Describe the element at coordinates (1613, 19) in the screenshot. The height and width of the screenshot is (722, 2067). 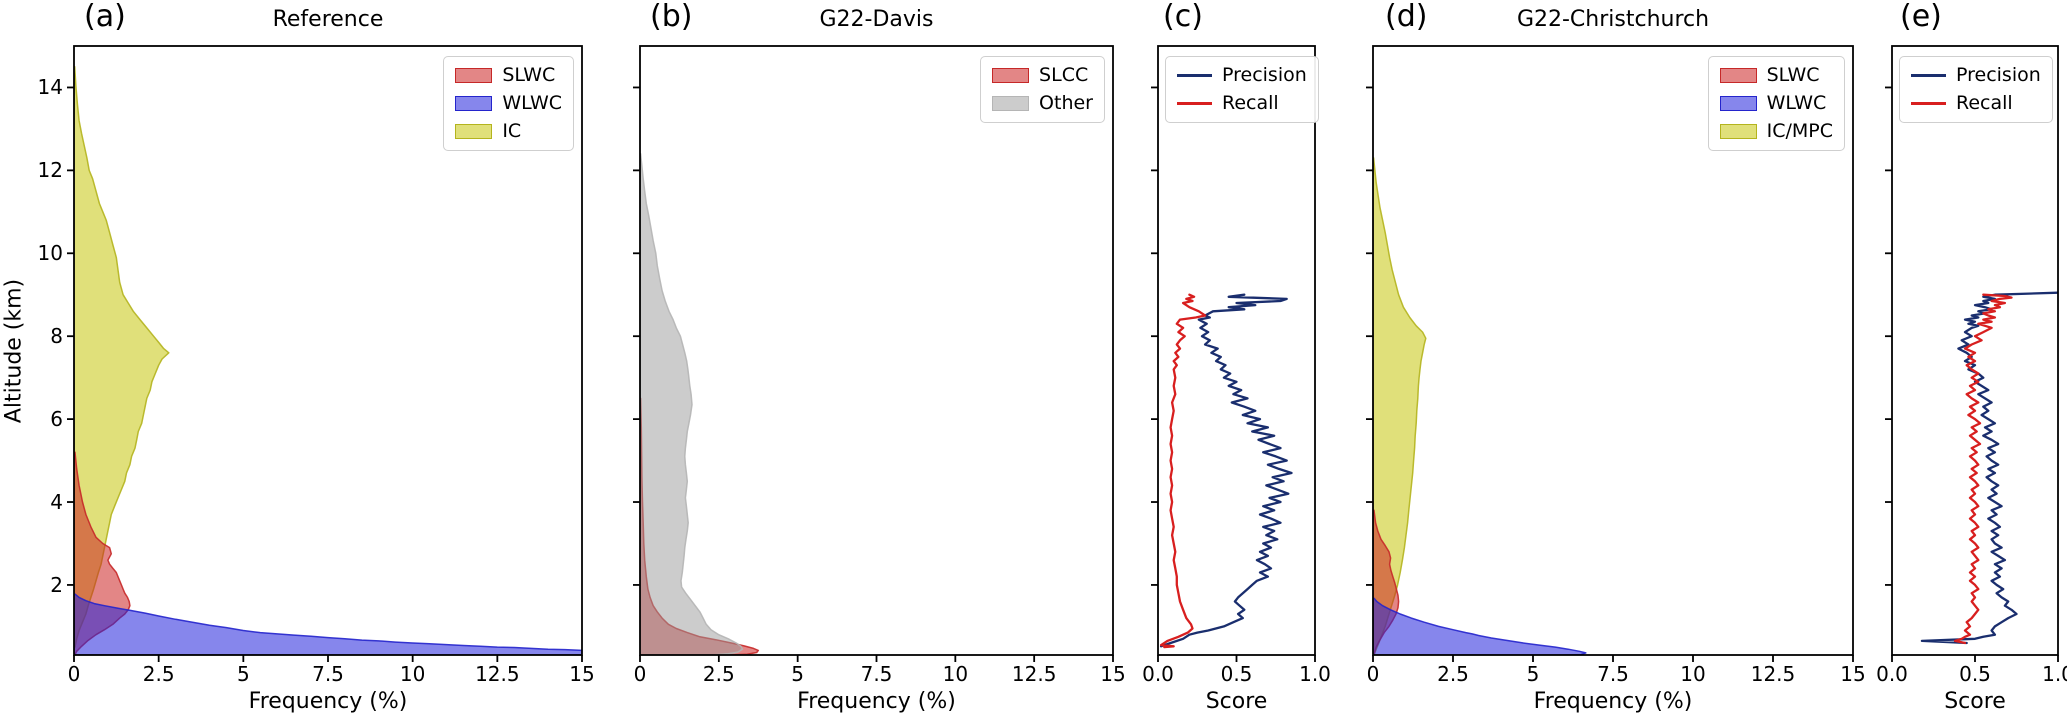
I see `panel-title-g22-christchurch: G22-Christchurch` at that location.